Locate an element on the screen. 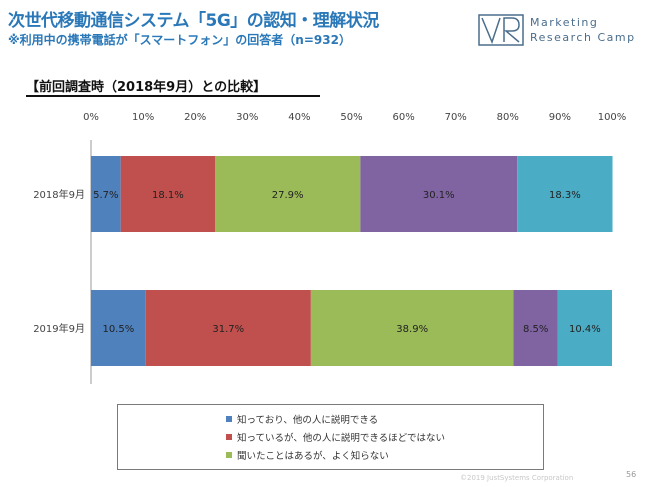 Image resolution: width=650 pixels, height=487 pixels. data-label: 8.5% is located at coordinates (535, 329).